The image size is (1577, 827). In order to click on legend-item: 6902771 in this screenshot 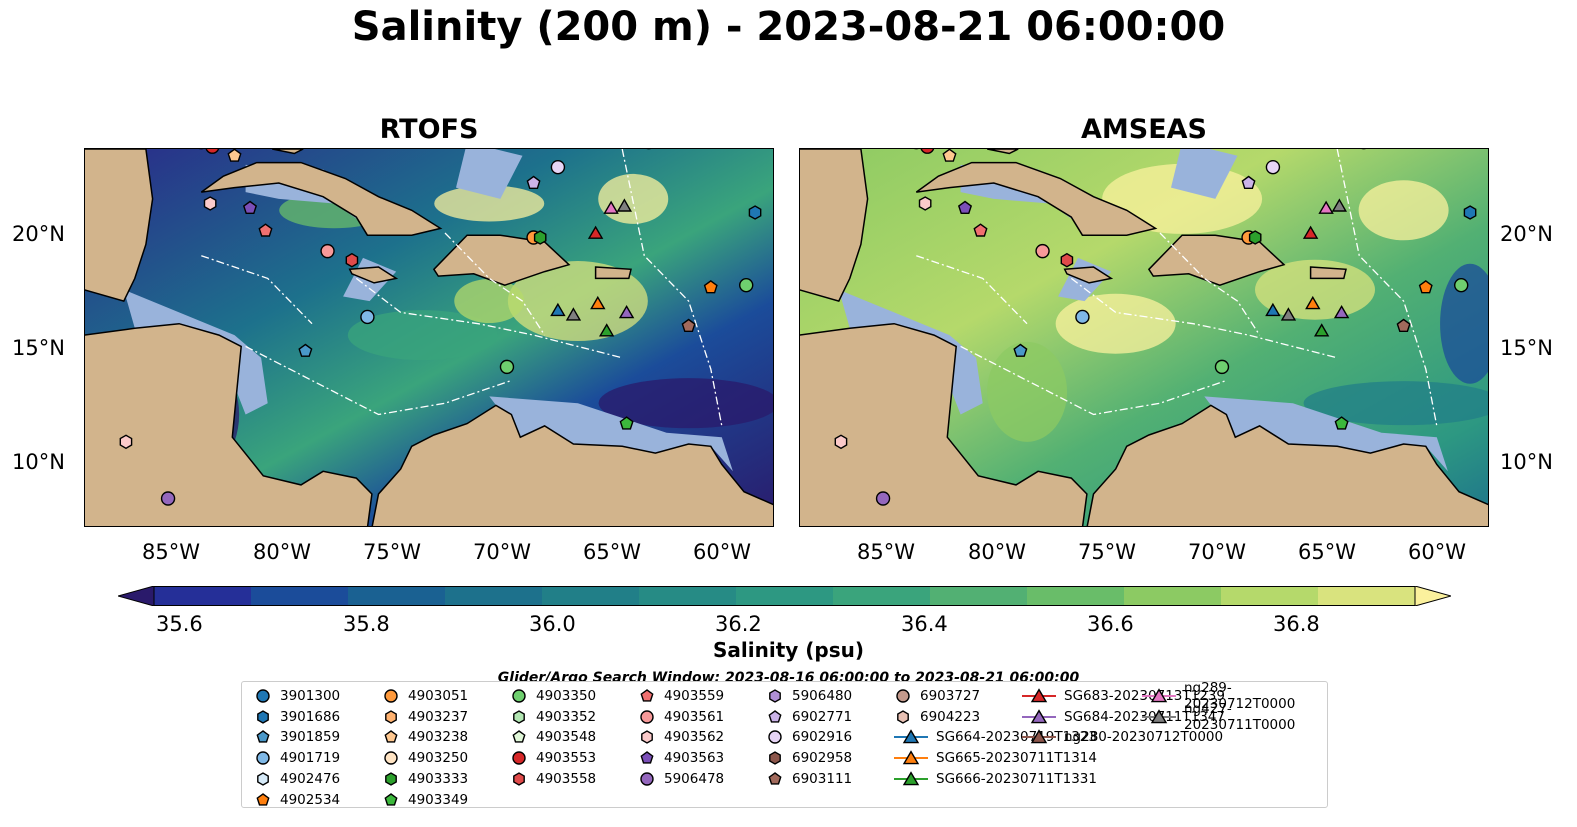, I will do `click(809, 717)`.